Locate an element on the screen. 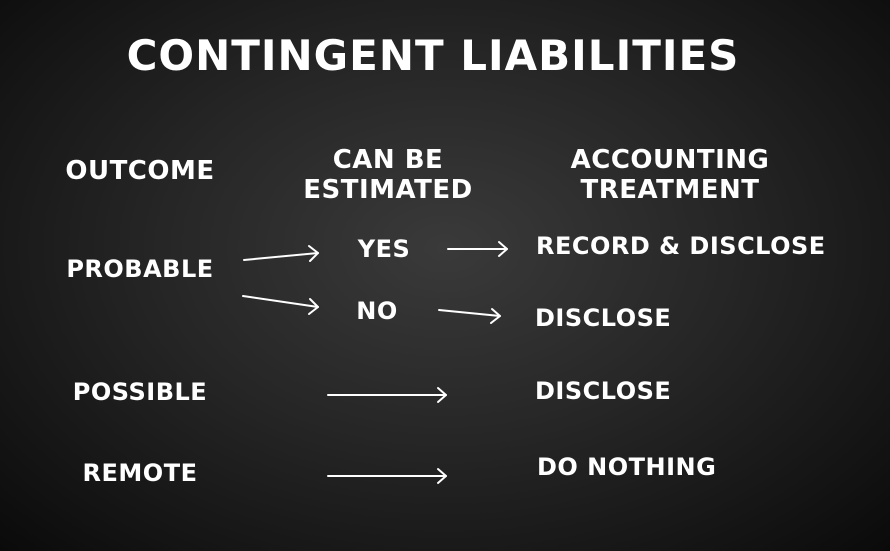  page-title: CONTINGENT LIABILITIES is located at coordinates (433, 55).